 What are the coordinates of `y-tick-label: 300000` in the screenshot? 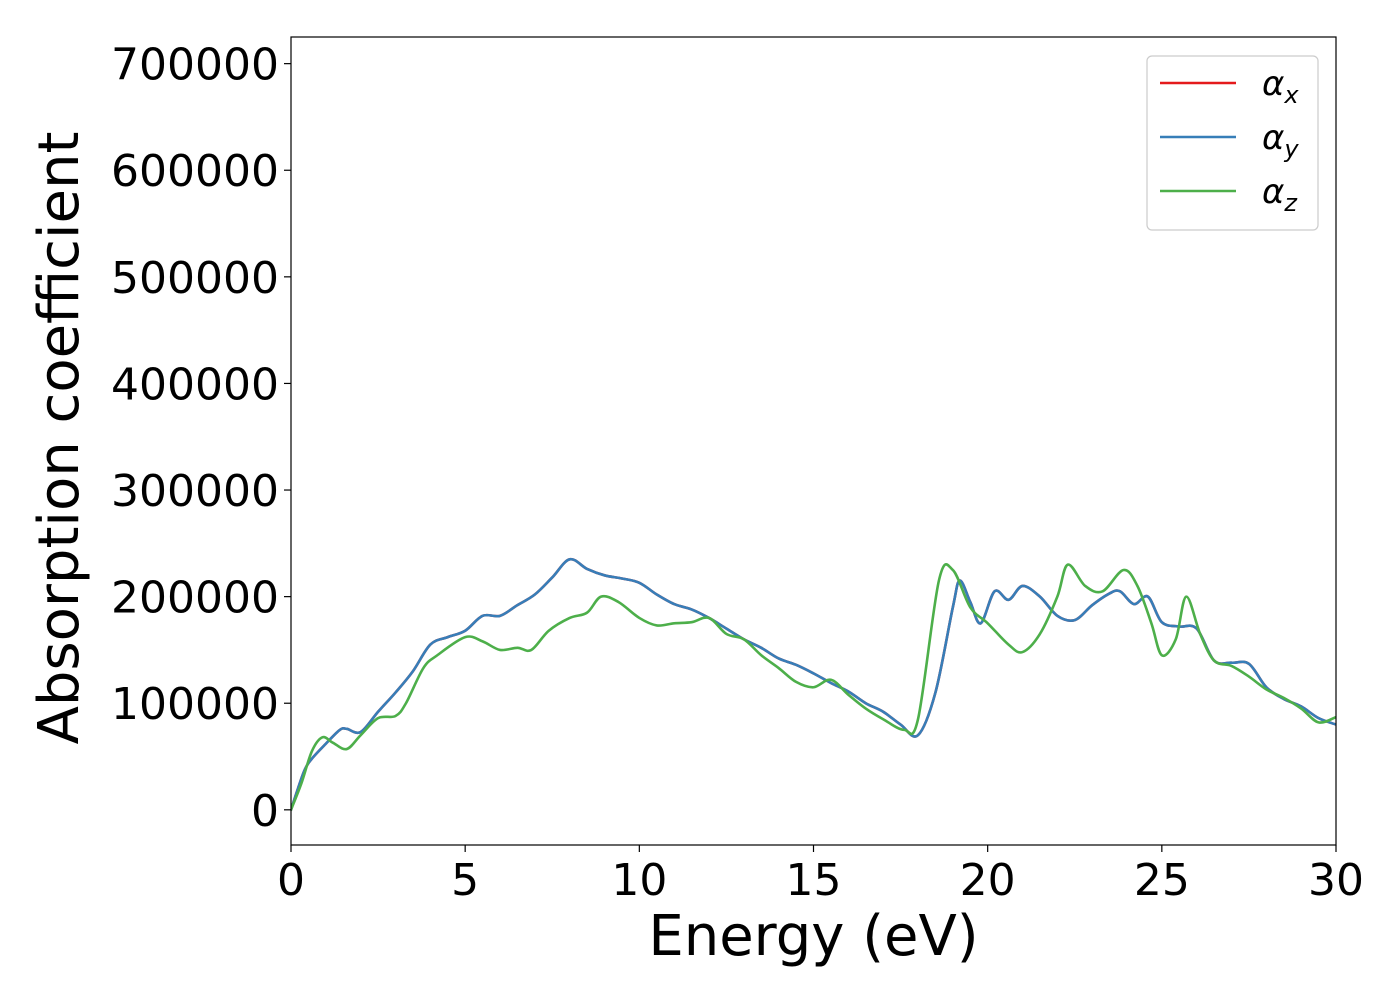 It's located at (195, 491).